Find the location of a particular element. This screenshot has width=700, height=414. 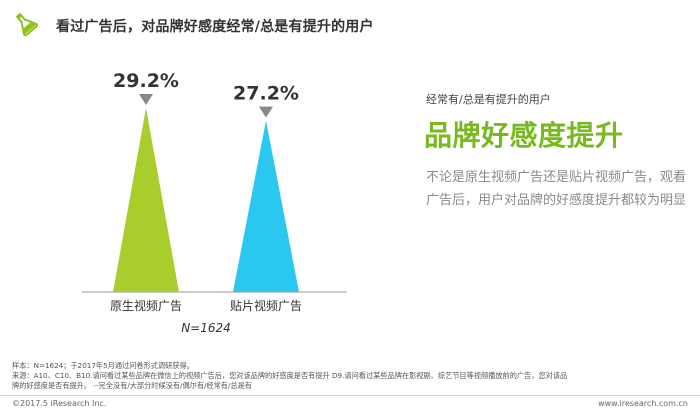

x-tick-label: 原生视频广告 is located at coordinates (146, 305).